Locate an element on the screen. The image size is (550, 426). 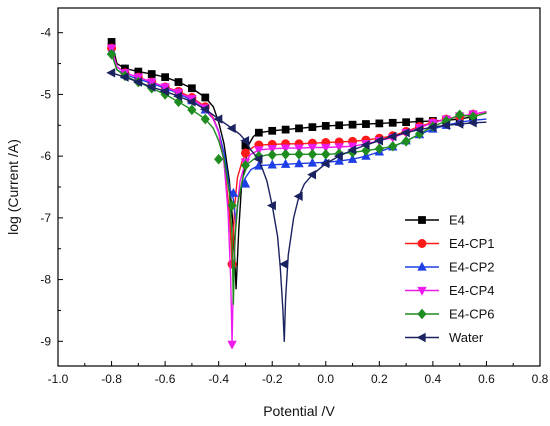
legend-label: E4-CP1 is located at coordinates (472, 243).